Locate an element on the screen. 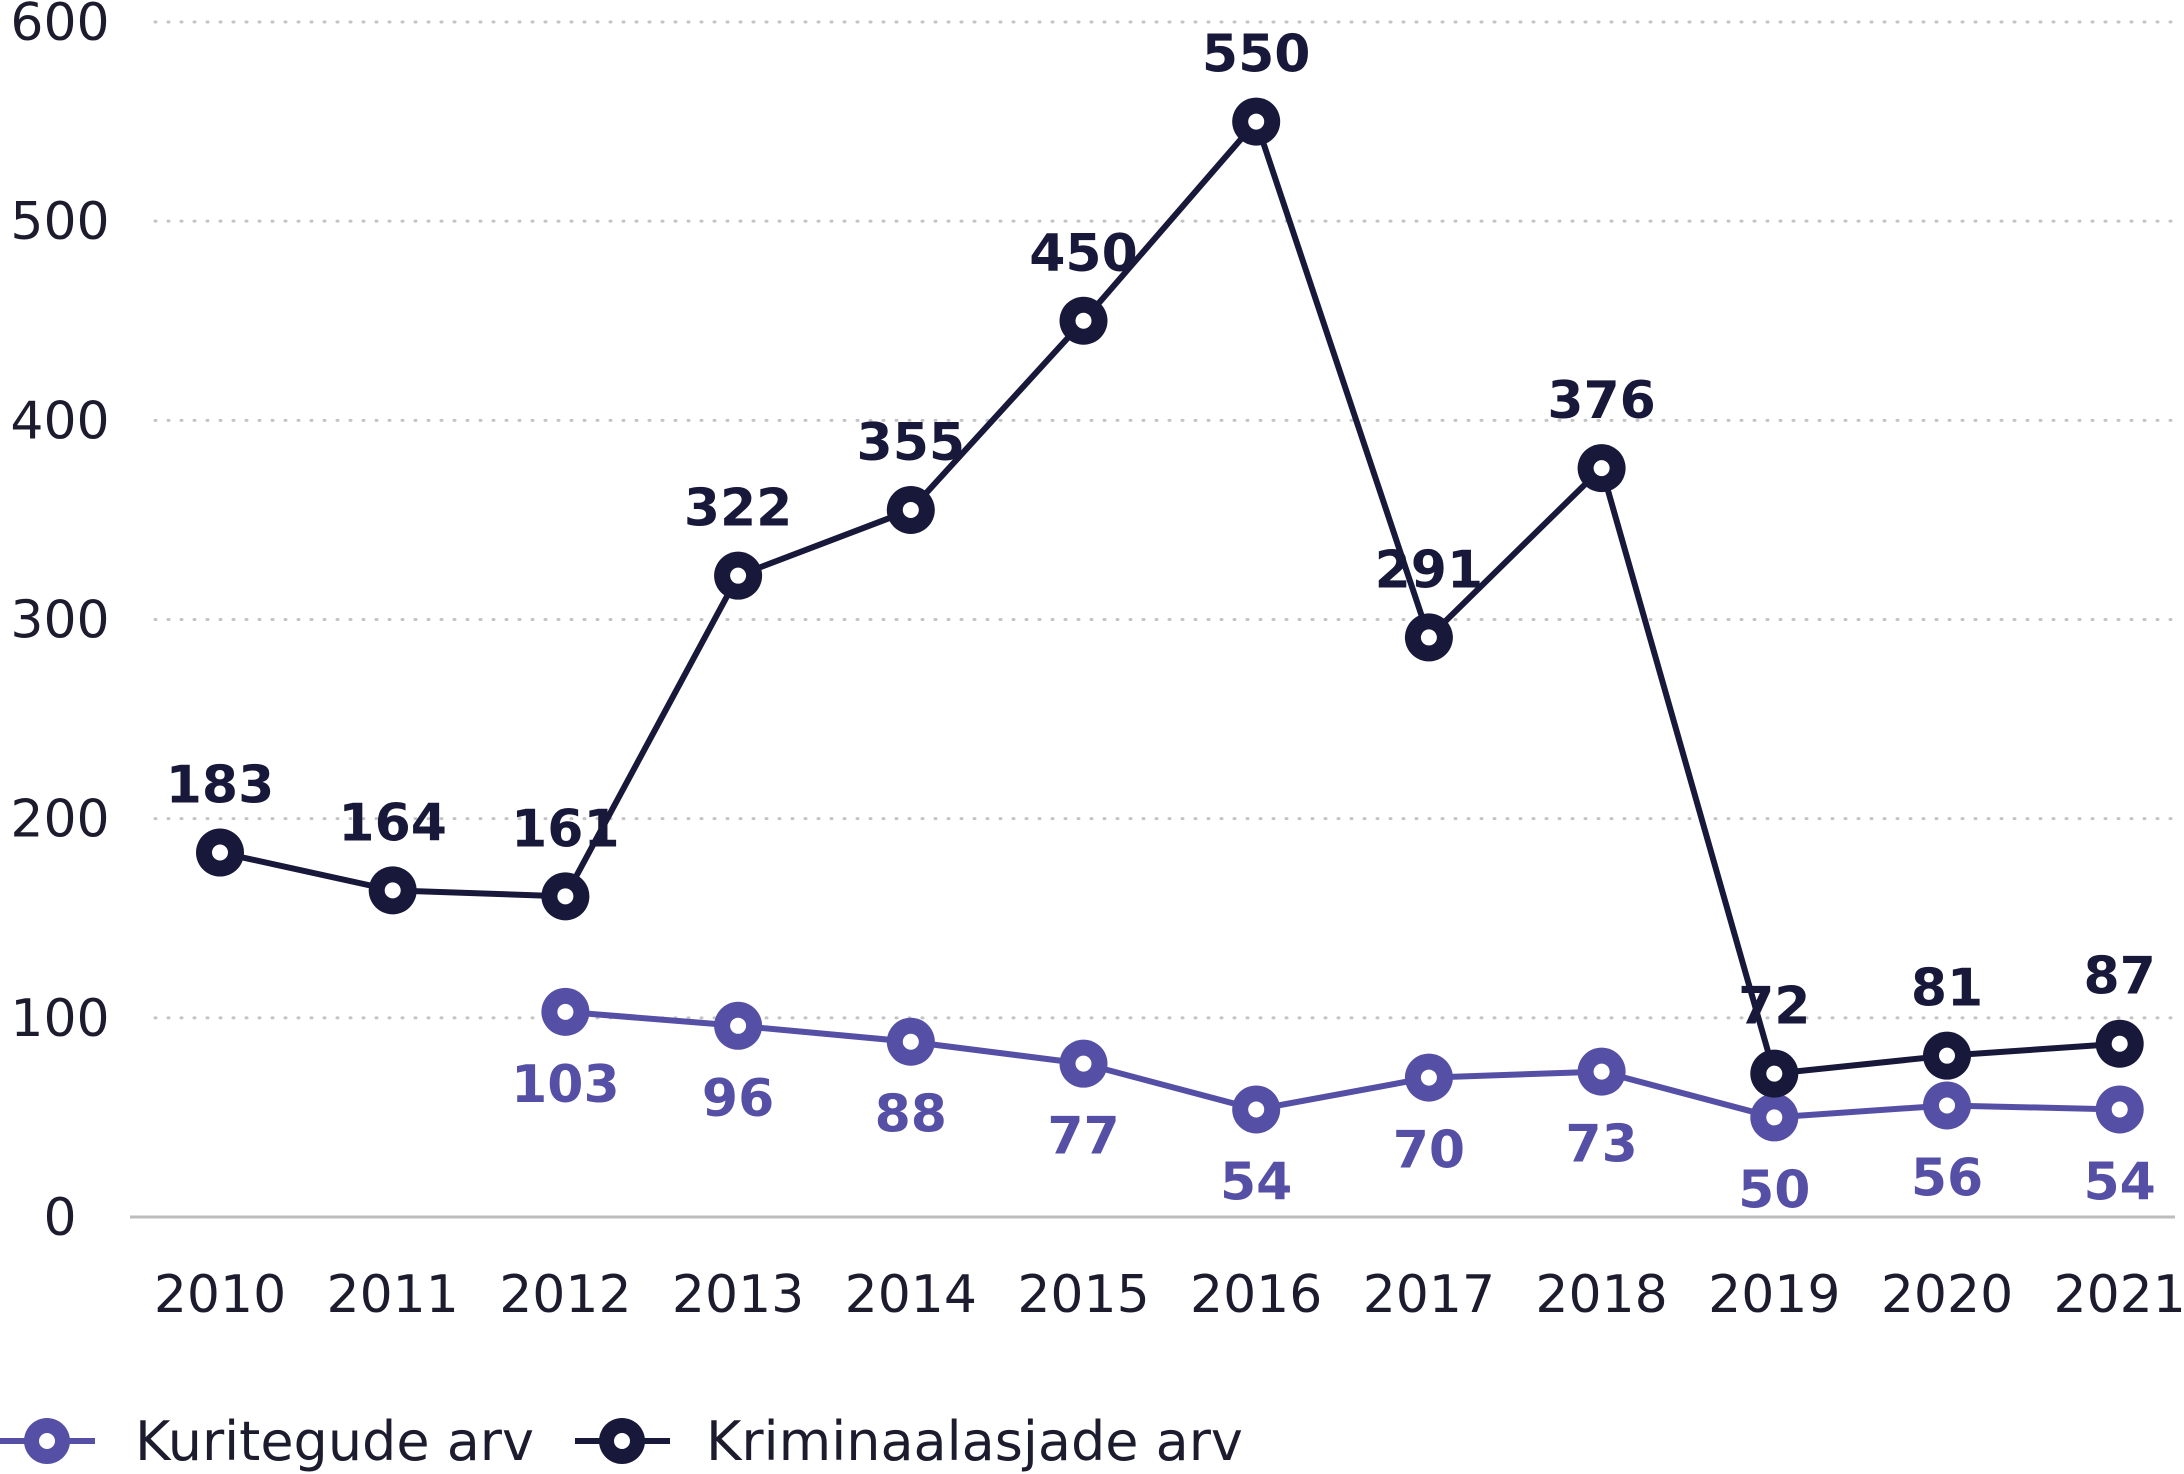  data-label: 70 is located at coordinates (1429, 1151).